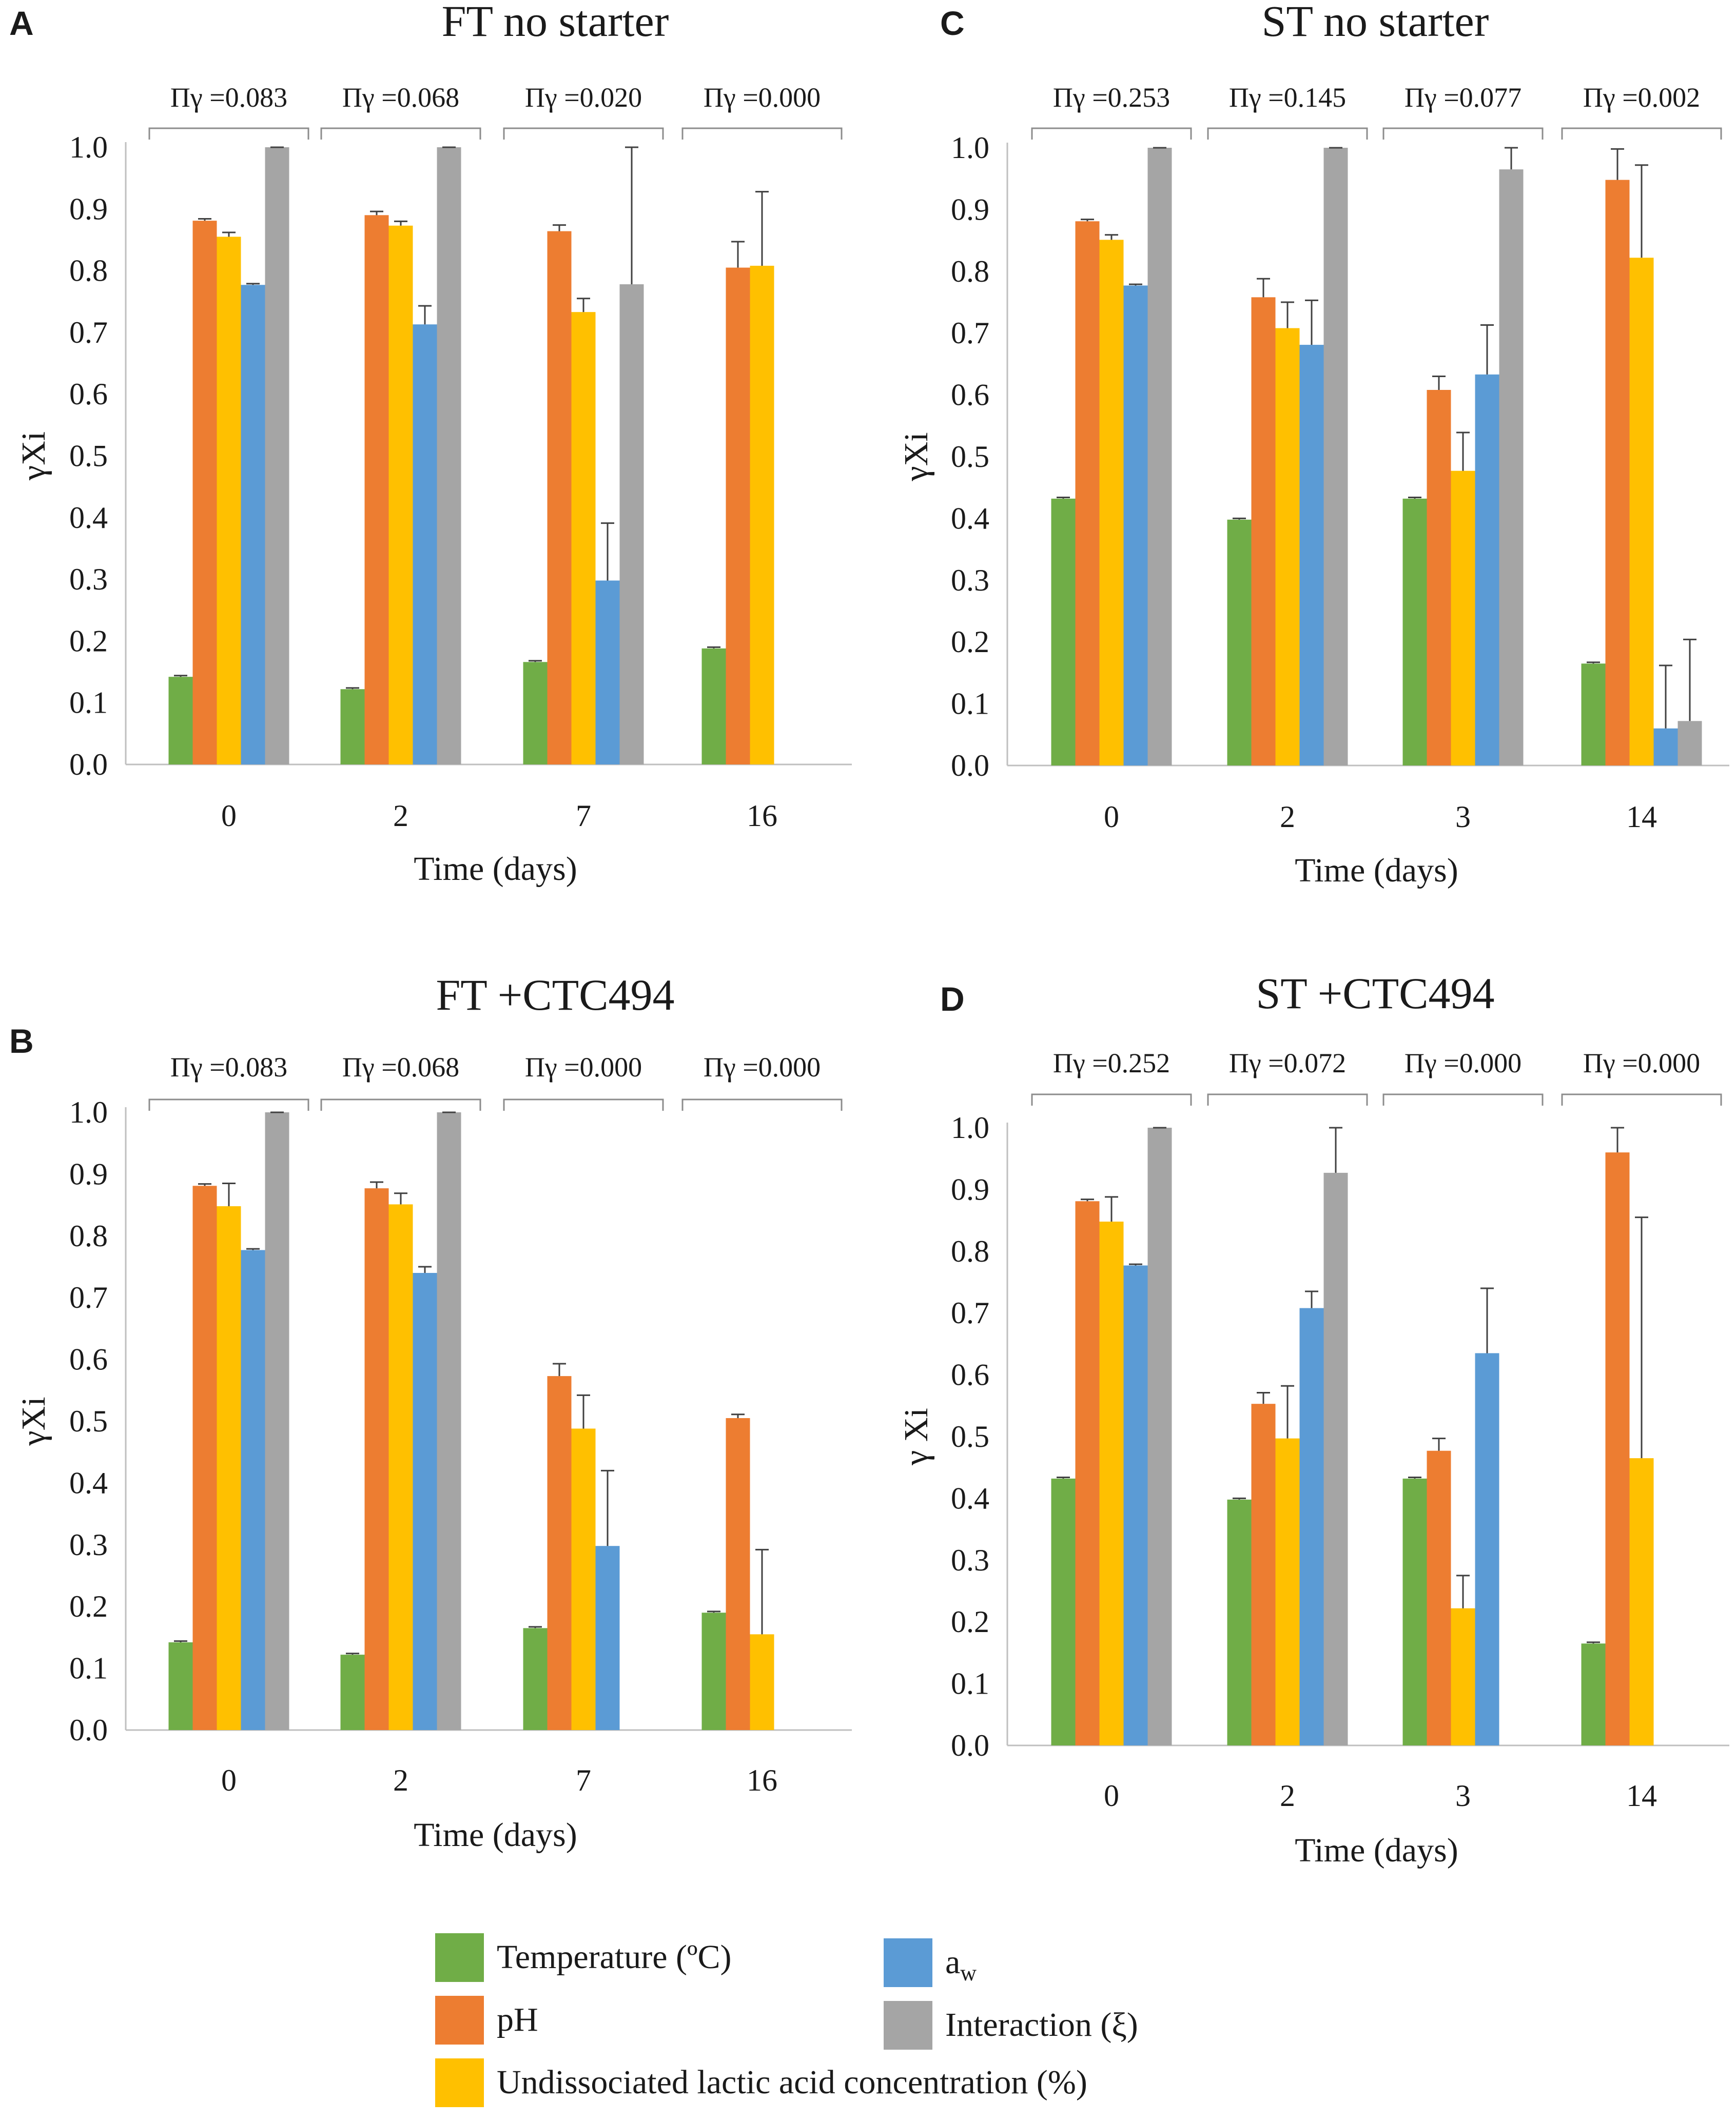 The width and height of the screenshot is (1736, 2121). Describe the element at coordinates (400, 1067) in the screenshot. I see `pi-gamma-label: Πγ =0.068` at that location.